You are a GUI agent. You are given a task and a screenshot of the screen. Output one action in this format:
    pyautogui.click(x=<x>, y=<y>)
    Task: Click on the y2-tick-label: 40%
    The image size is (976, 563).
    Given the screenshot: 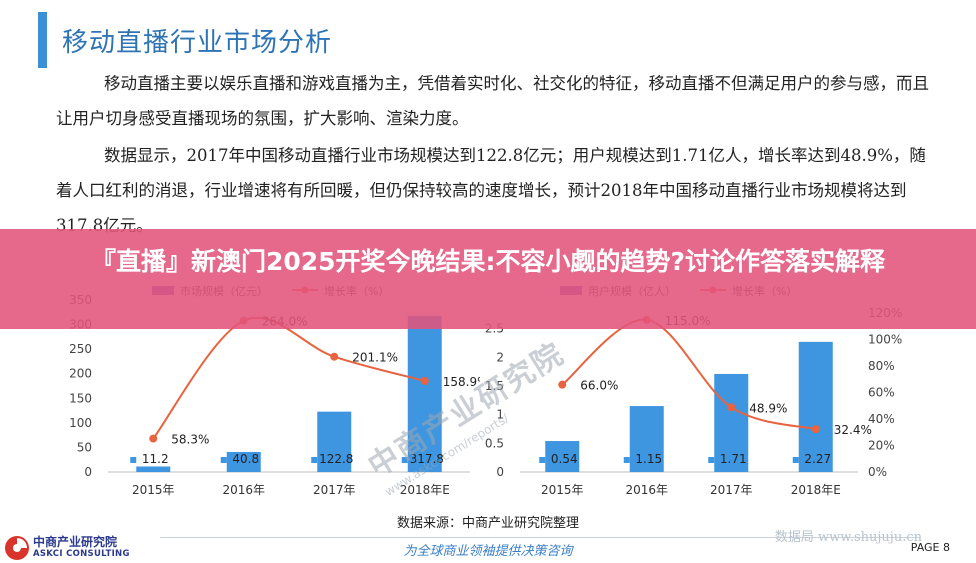 What is the action you would take?
    pyautogui.click(x=881, y=419)
    